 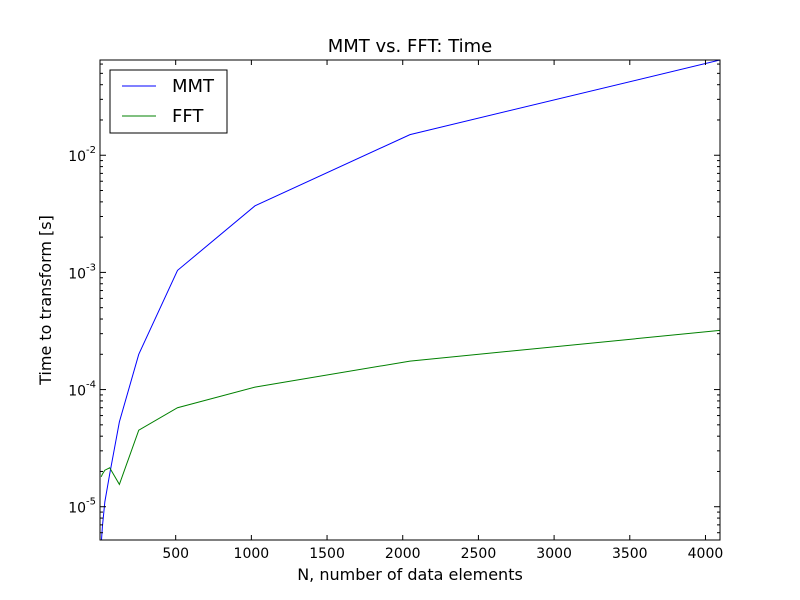 I want to click on legend: MMT FFT, so click(x=168, y=101).